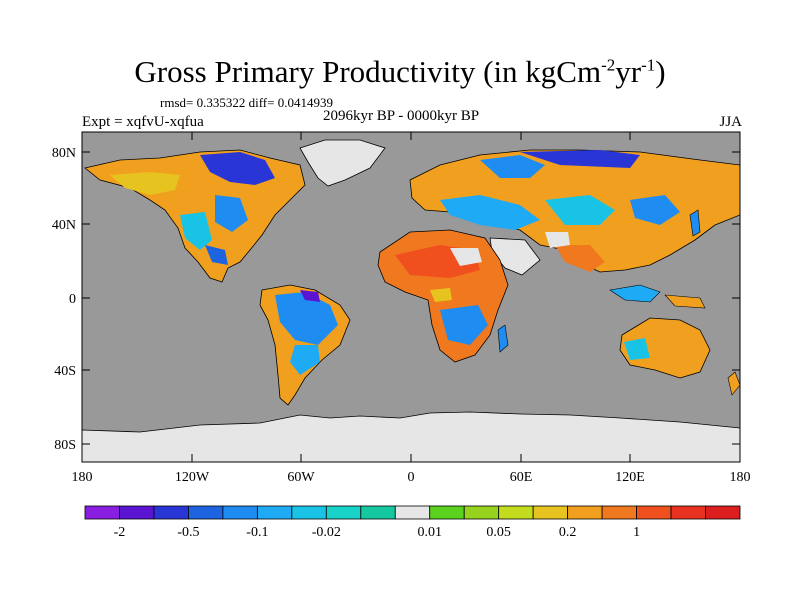  What do you see at coordinates (64, 153) in the screenshot?
I see `lat-label: 80N` at bounding box center [64, 153].